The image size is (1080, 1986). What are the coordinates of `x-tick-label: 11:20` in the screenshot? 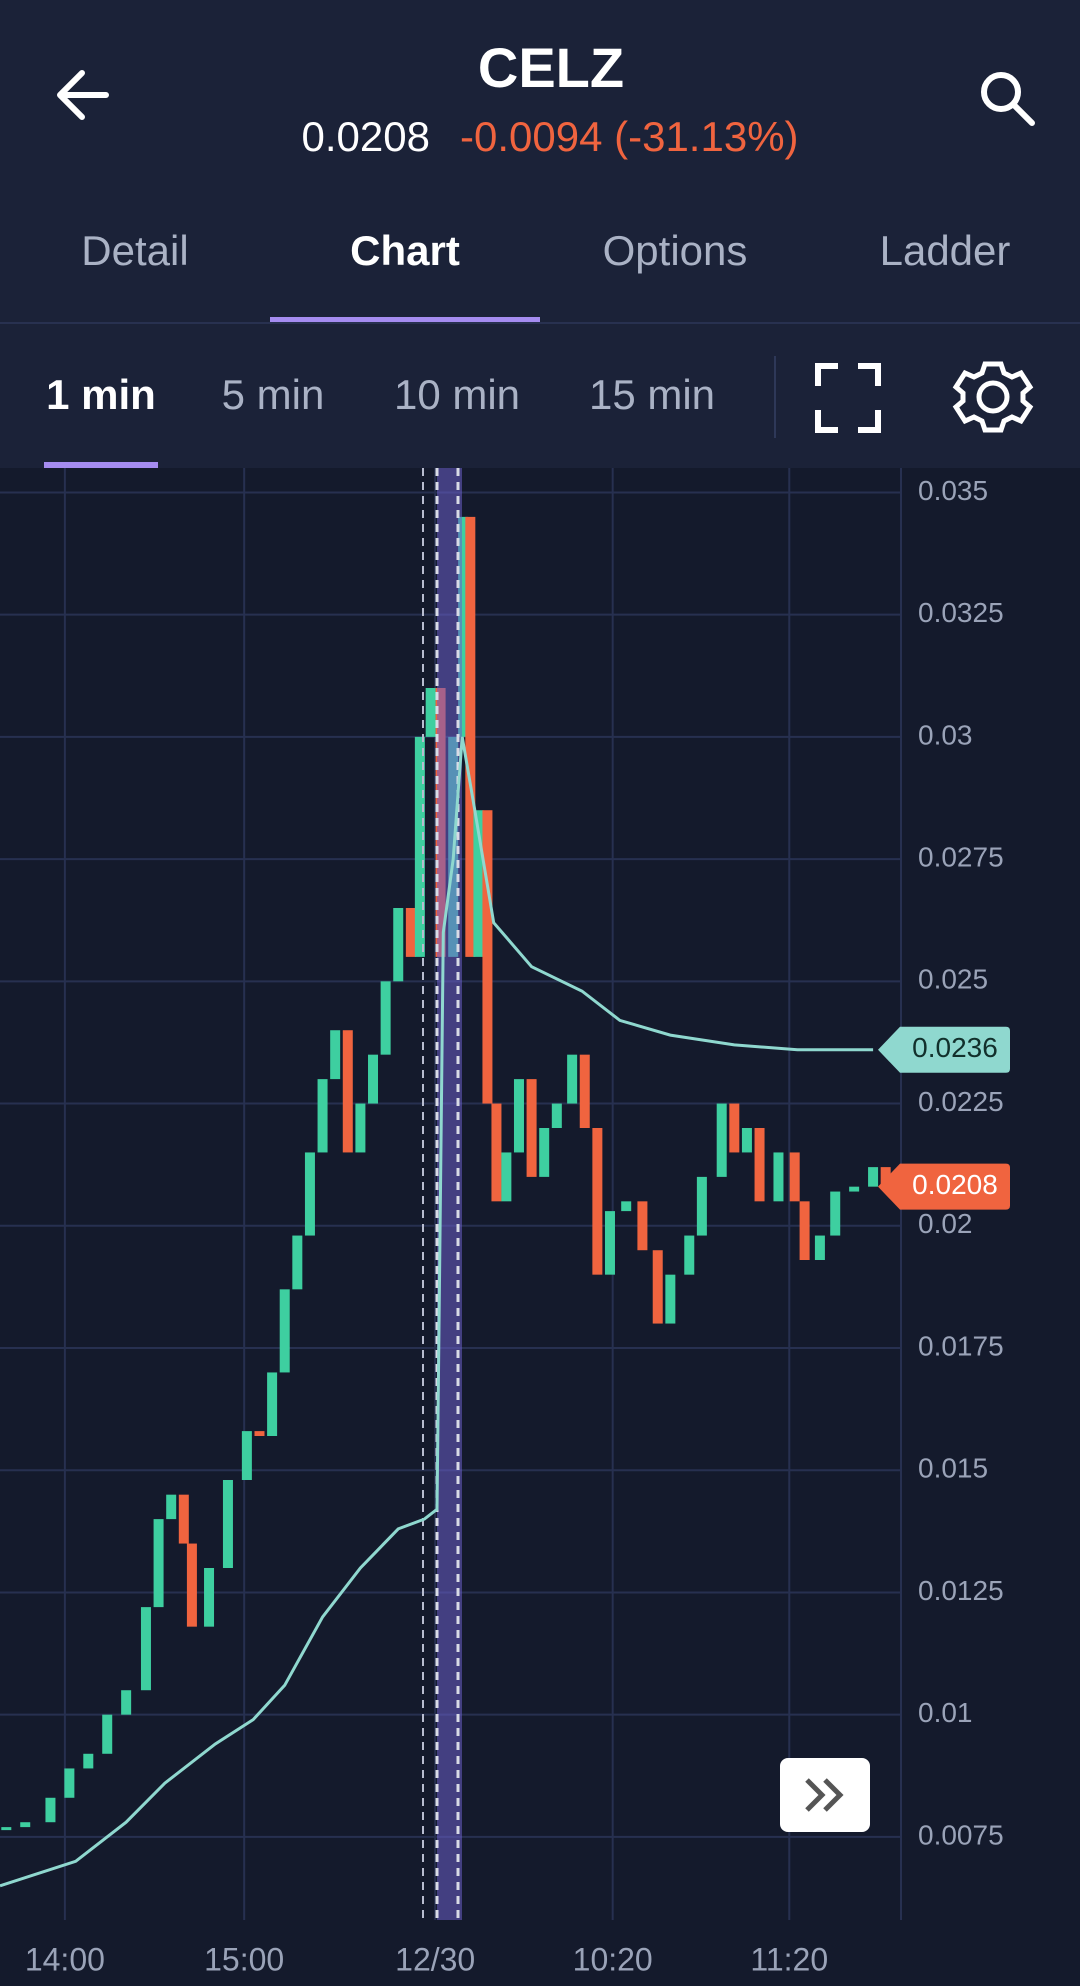 It's located at (789, 1959).